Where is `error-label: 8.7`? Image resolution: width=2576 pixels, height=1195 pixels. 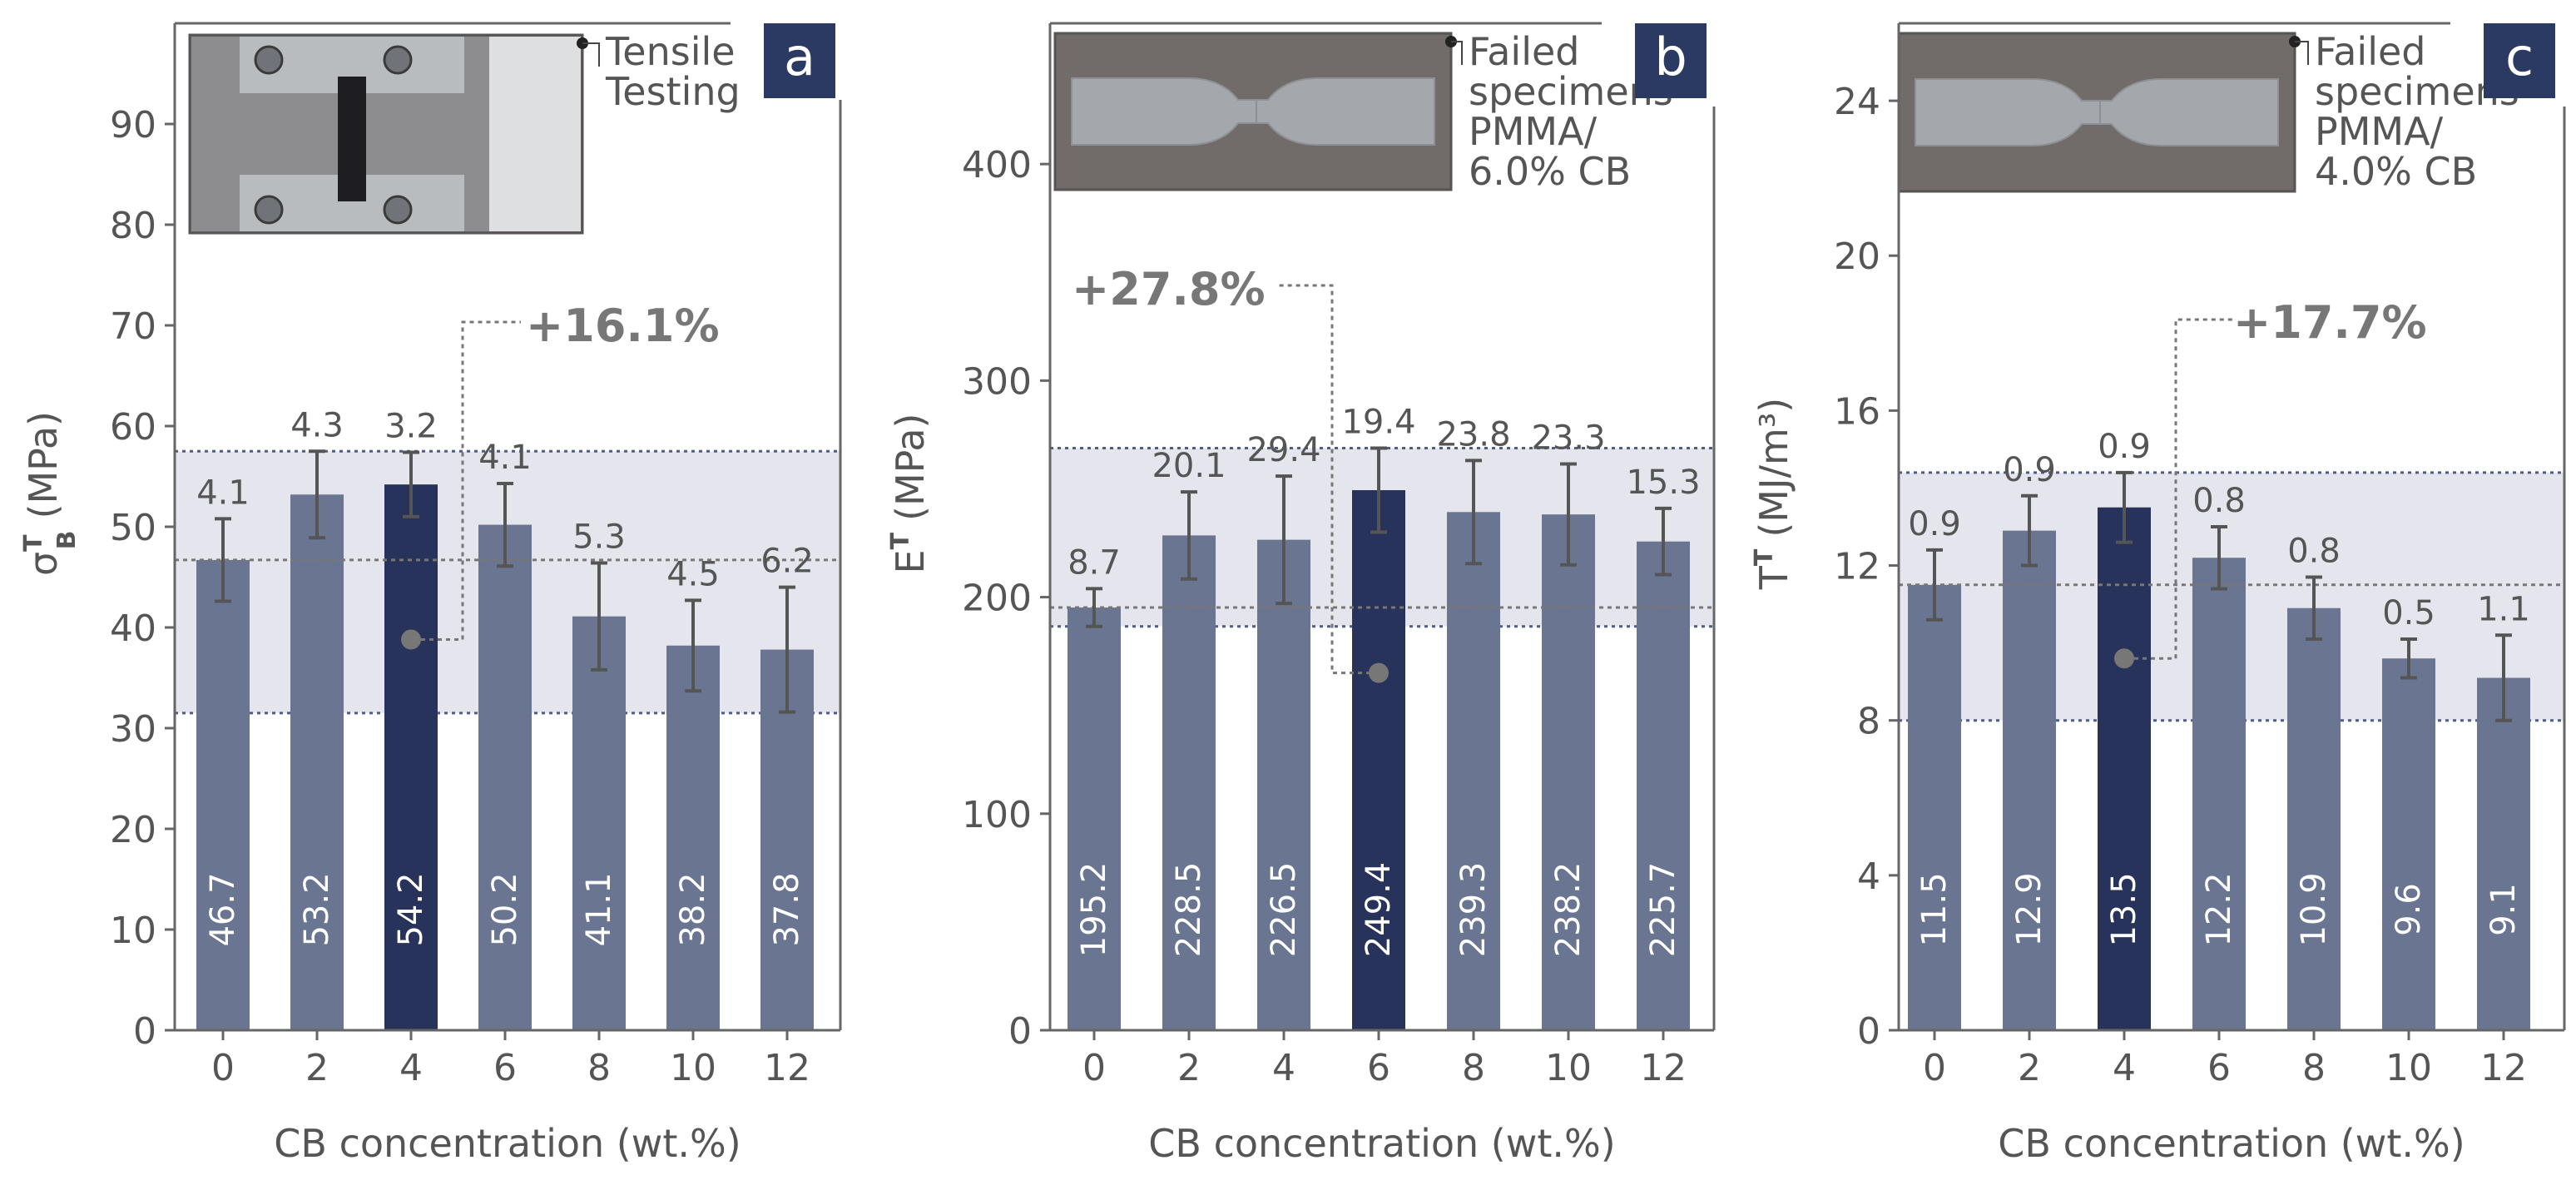 error-label: 8.7 is located at coordinates (1094, 562).